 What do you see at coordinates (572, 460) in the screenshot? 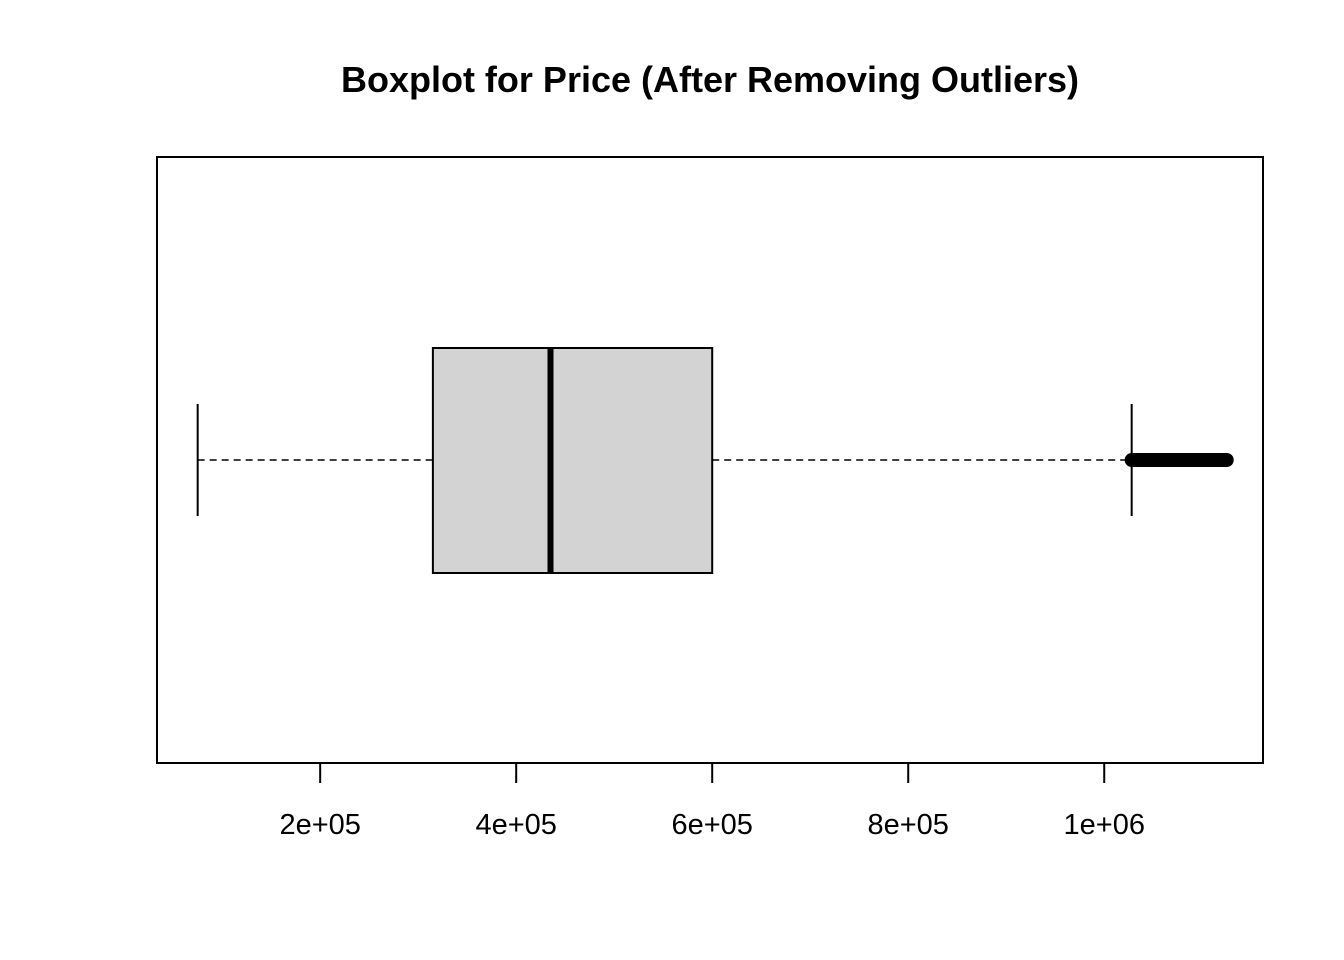
I see `iqr-box` at bounding box center [572, 460].